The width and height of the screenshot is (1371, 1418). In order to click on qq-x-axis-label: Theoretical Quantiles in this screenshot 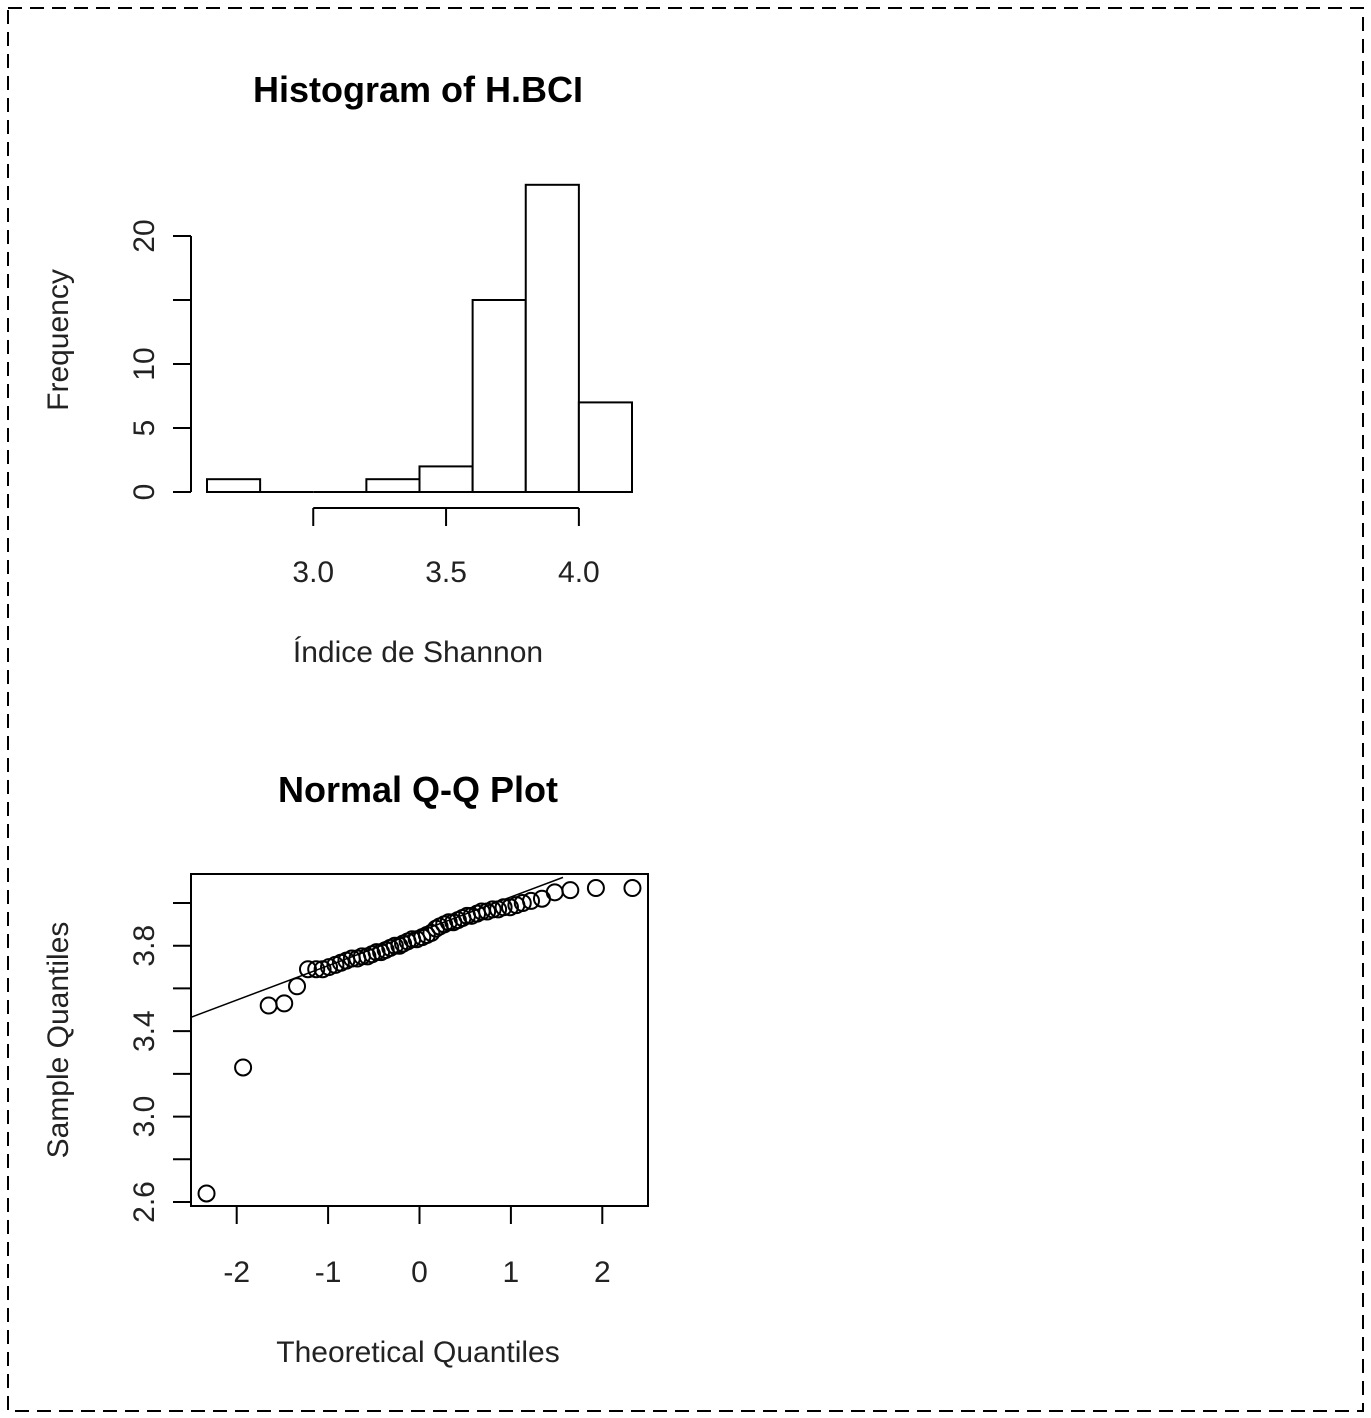, I will do `click(417, 1352)`.